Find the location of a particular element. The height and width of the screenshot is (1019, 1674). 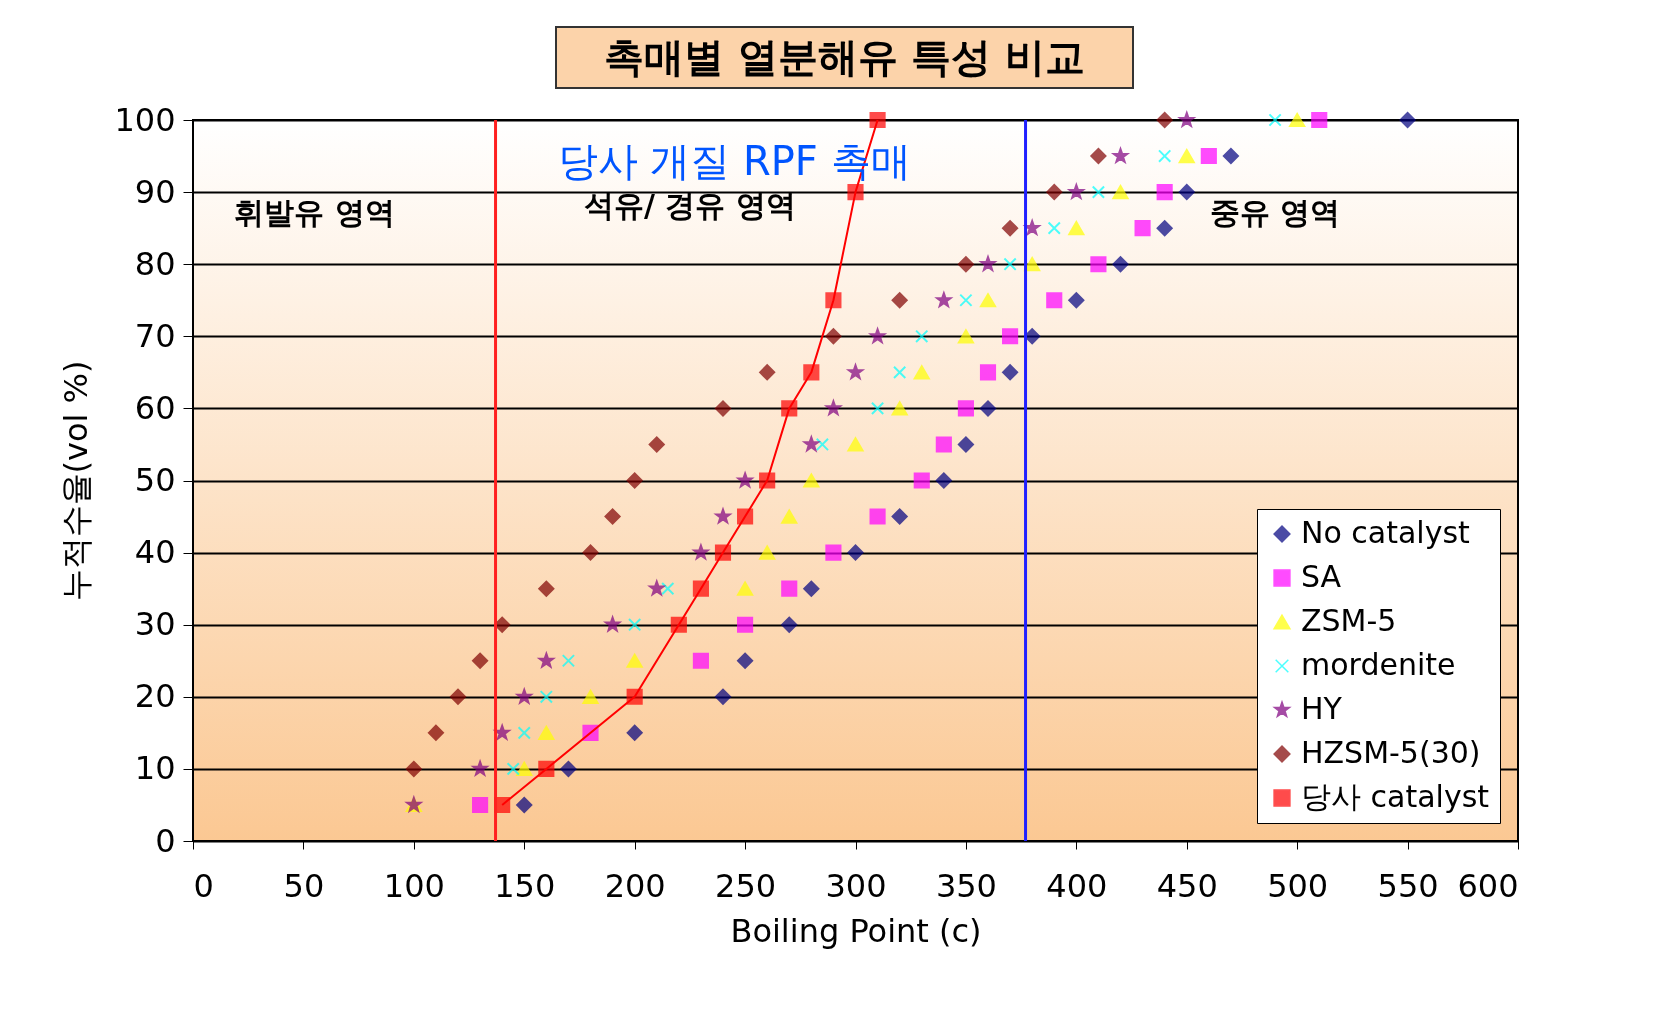

legend-label: No catalyst is located at coordinates (1386, 532).